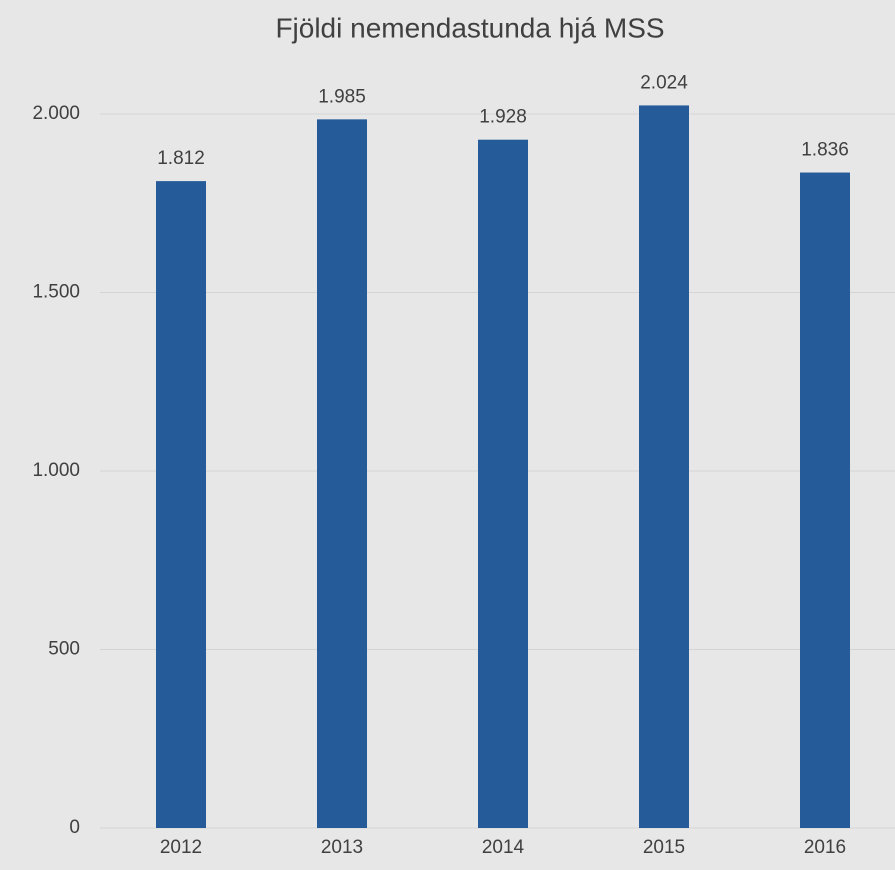 Image resolution: width=895 pixels, height=870 pixels. I want to click on value-label: 1.985, so click(342, 96).